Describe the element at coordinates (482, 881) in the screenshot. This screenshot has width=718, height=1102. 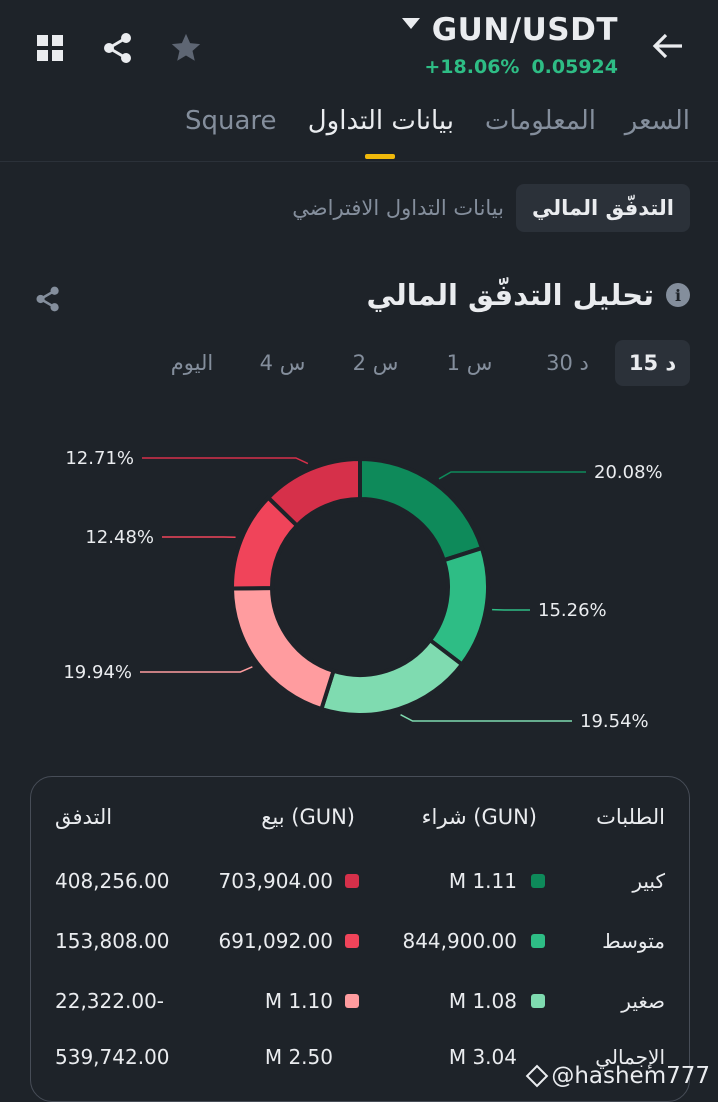
I see `buy-value: M 1.11` at that location.